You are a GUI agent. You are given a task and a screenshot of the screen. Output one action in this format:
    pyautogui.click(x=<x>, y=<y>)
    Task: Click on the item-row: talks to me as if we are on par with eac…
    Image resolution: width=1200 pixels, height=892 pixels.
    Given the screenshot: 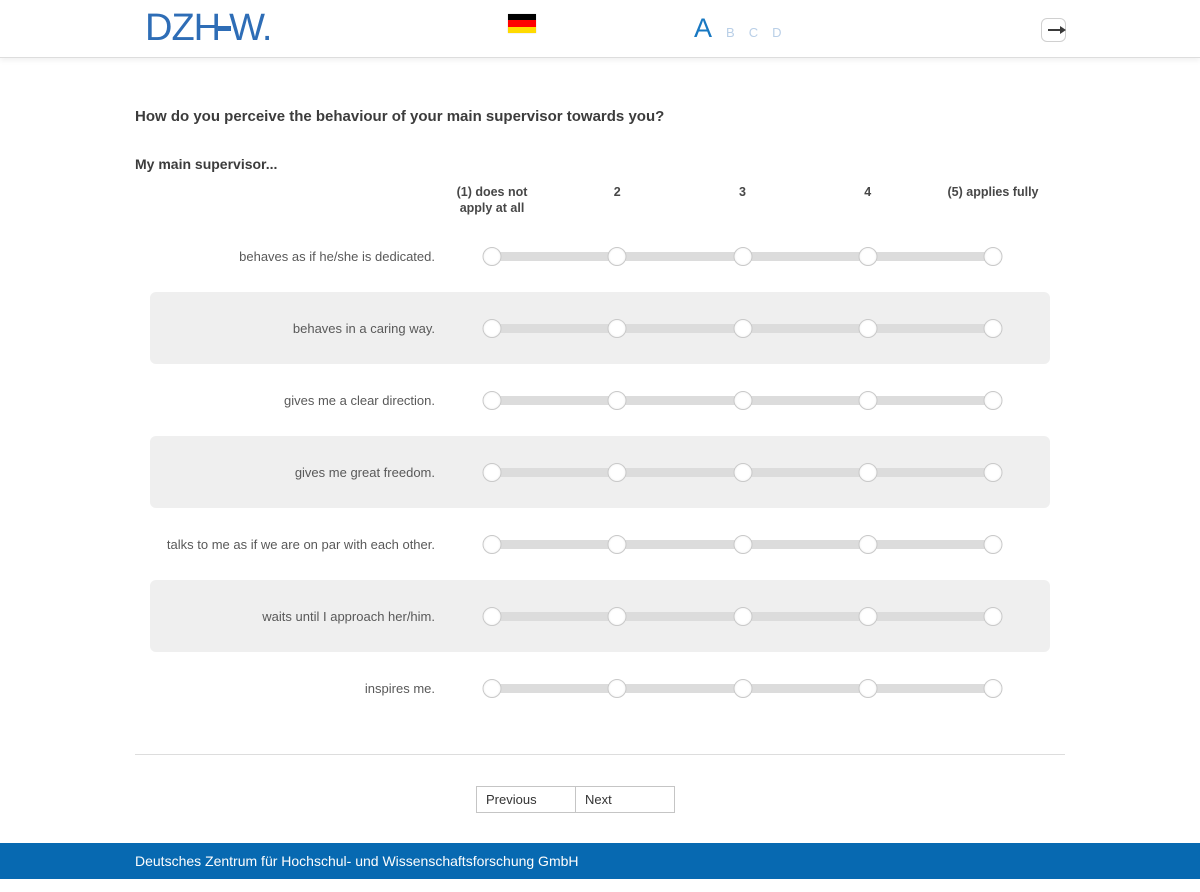 What is the action you would take?
    pyautogui.click(x=600, y=544)
    